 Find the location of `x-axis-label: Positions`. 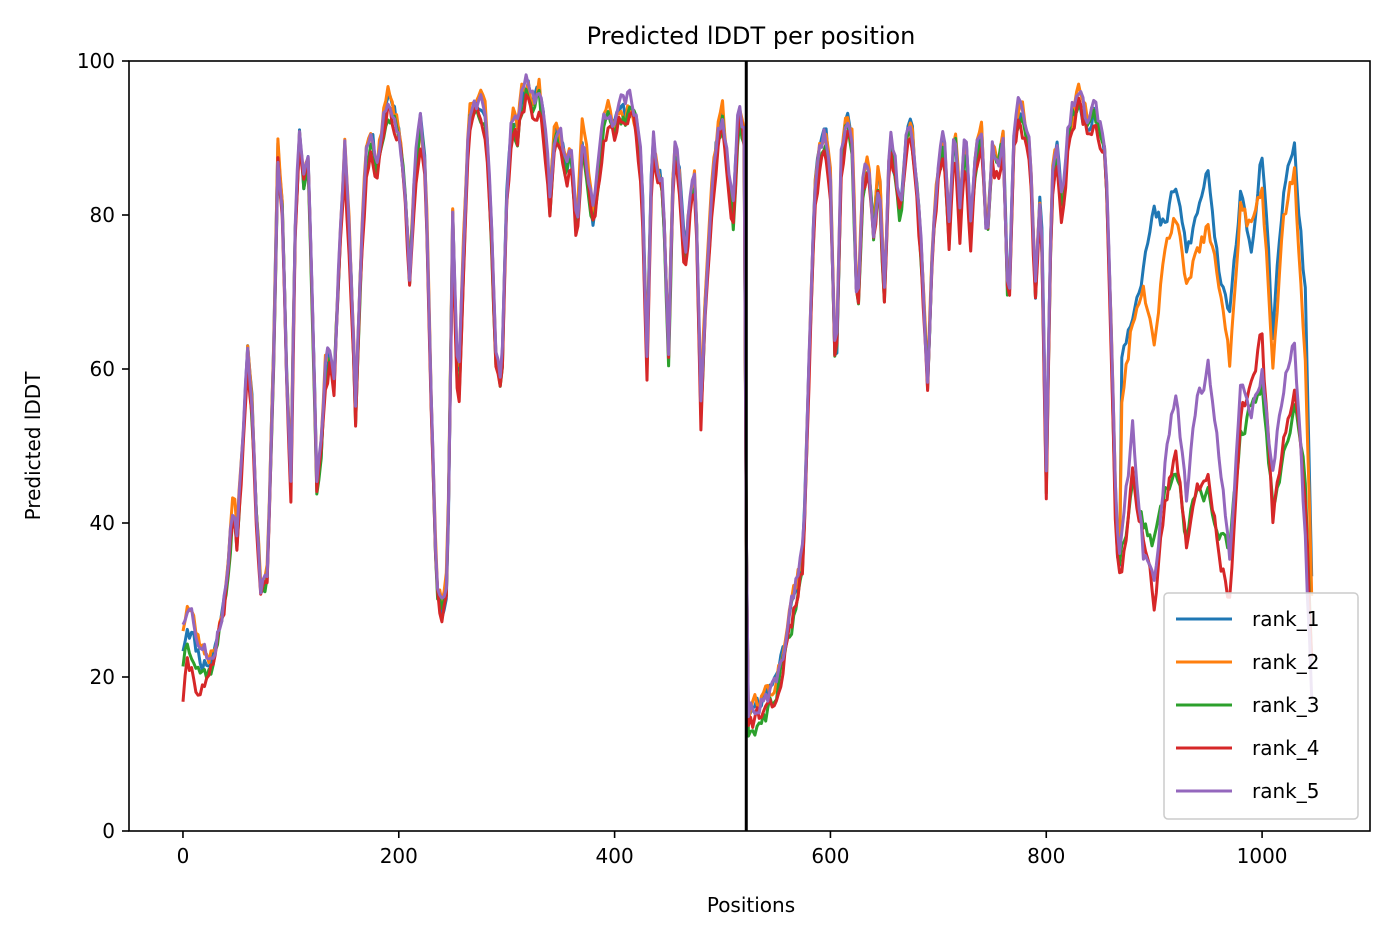

x-axis-label: Positions is located at coordinates (751, 905).